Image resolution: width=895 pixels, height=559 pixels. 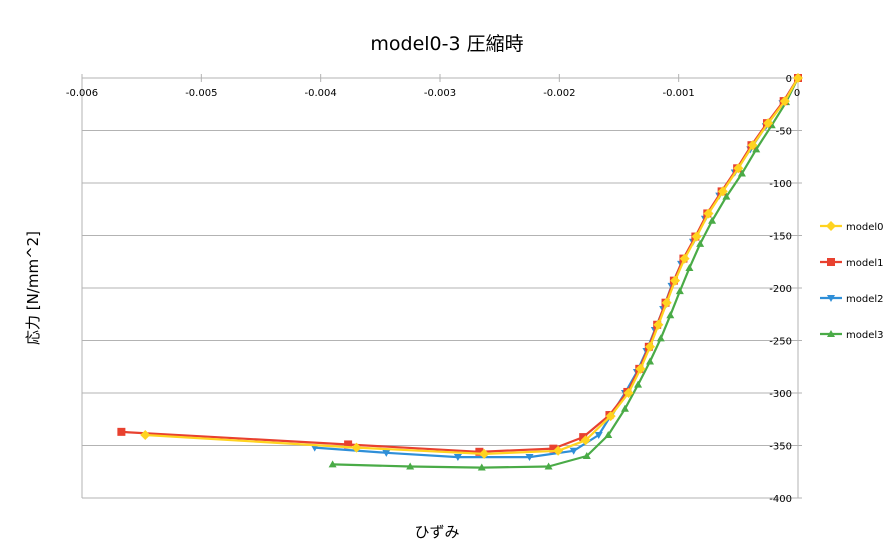 I want to click on y-tick-label: -250, so click(x=780, y=342).